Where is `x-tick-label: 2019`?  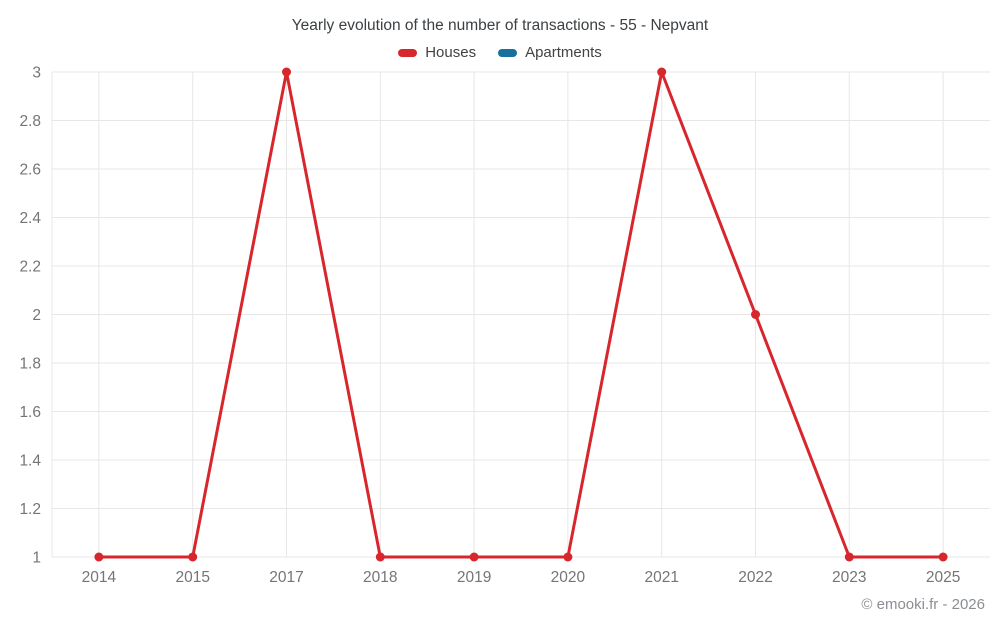 x-tick-label: 2019 is located at coordinates (474, 577).